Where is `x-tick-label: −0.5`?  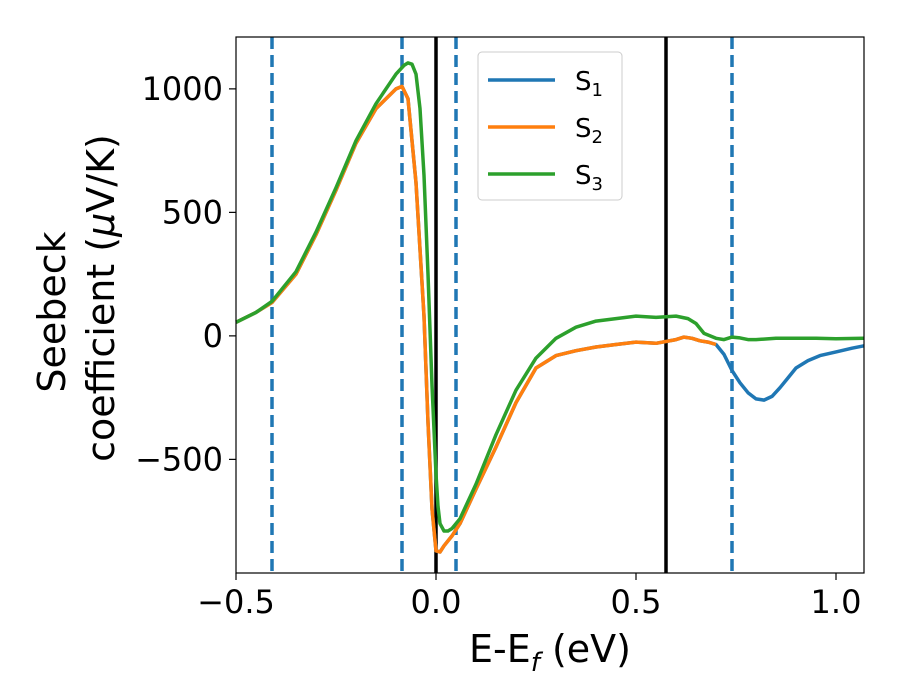 x-tick-label: −0.5 is located at coordinates (236, 602).